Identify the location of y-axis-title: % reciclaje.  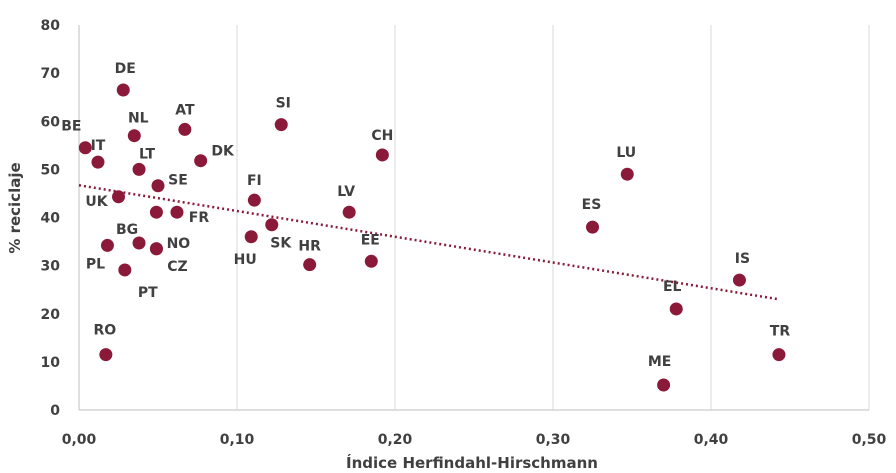
(15, 207).